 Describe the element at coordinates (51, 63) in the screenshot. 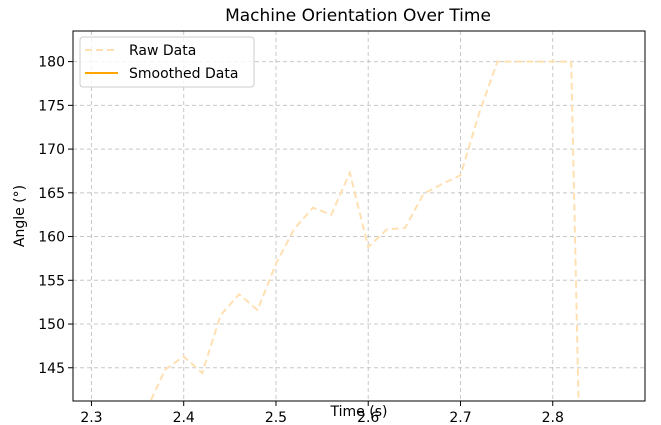

I see `y-tick-label: 180` at that location.